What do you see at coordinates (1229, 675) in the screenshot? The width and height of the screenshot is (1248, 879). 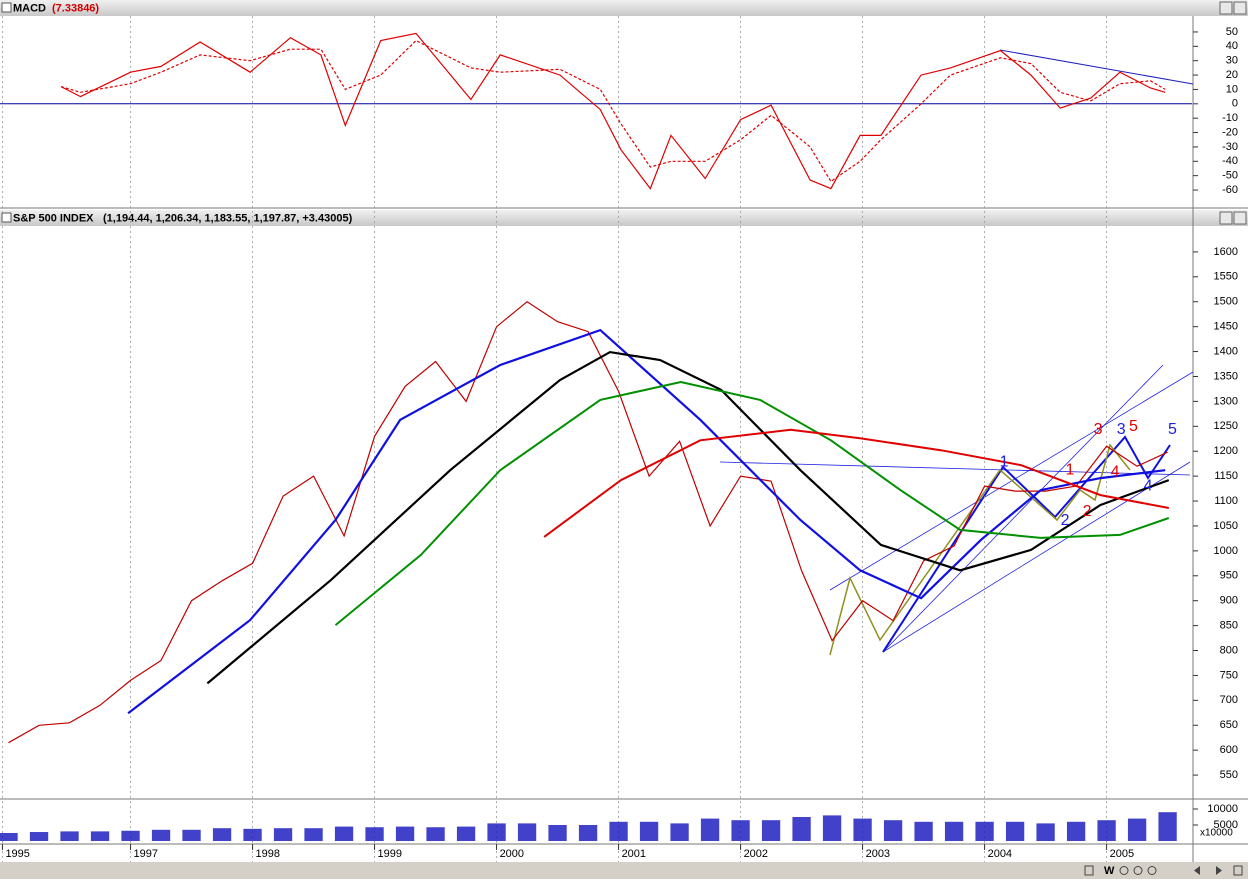 I see `y-tick-label: 750` at bounding box center [1229, 675].